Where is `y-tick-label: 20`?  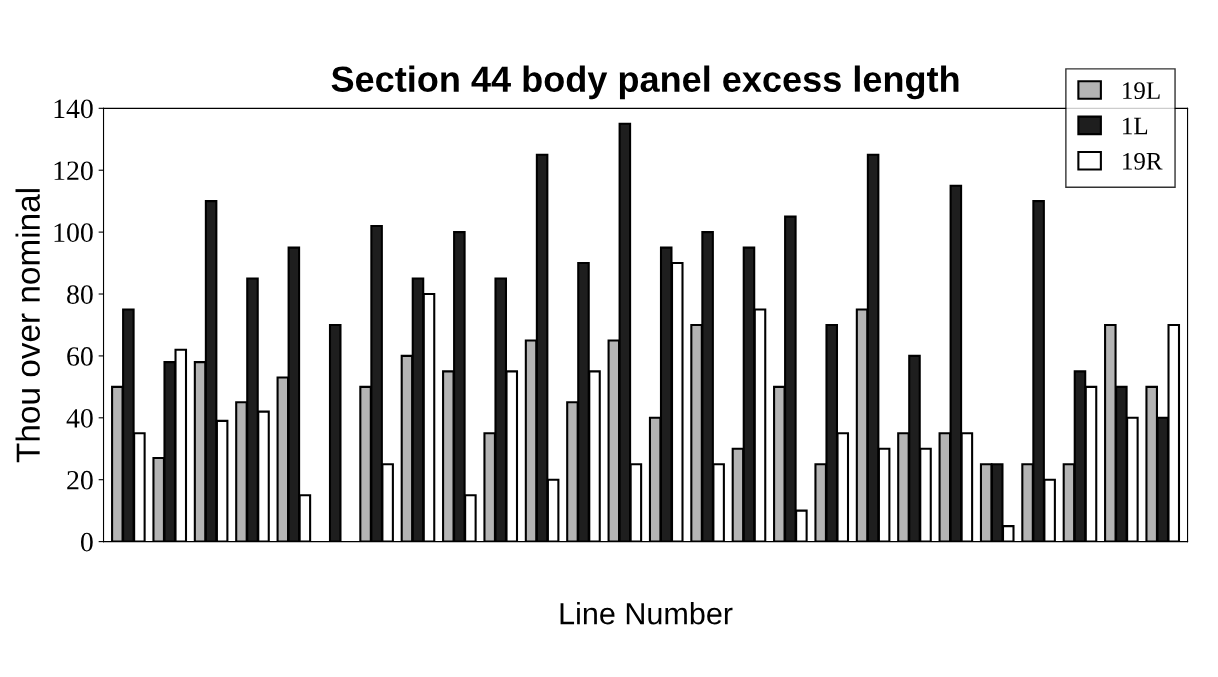 y-tick-label: 20 is located at coordinates (80, 480).